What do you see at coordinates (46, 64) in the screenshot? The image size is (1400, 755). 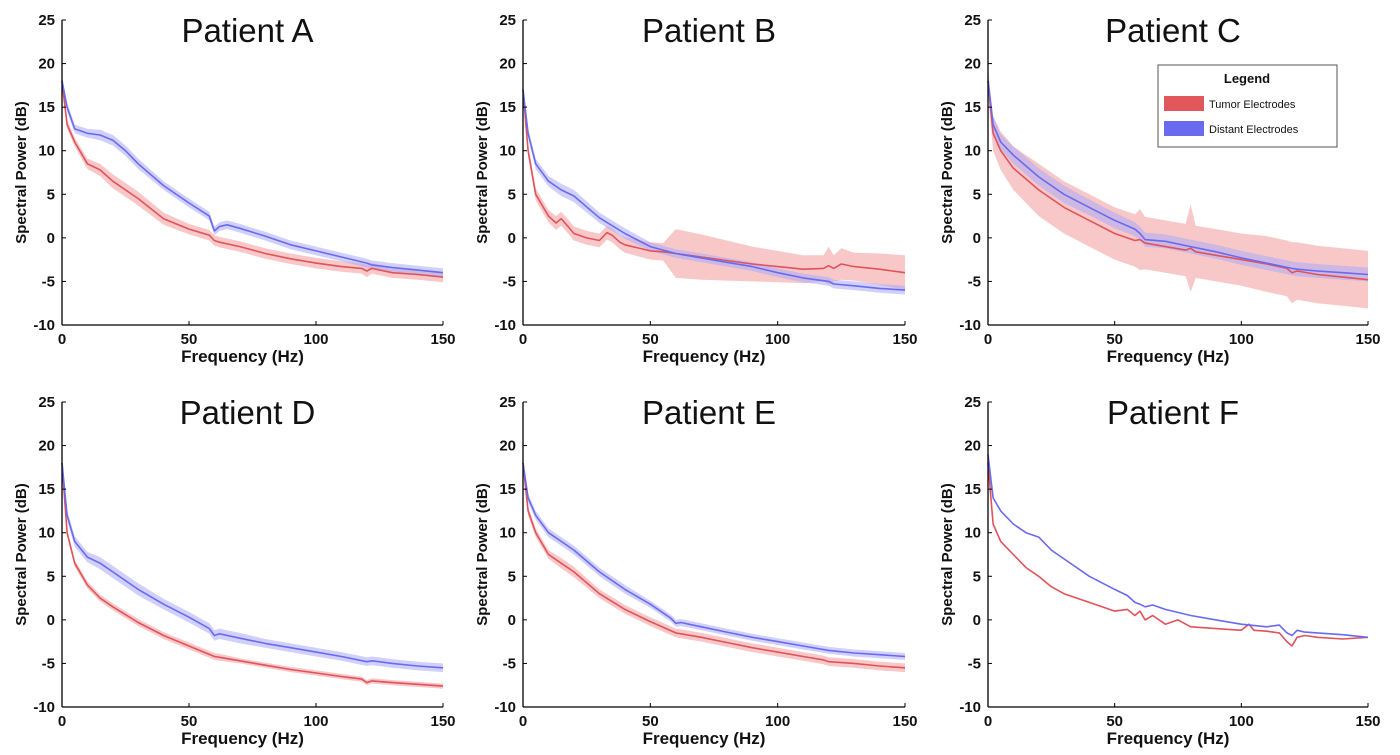 I see `patient-a-ytick-label: 20` at bounding box center [46, 64].